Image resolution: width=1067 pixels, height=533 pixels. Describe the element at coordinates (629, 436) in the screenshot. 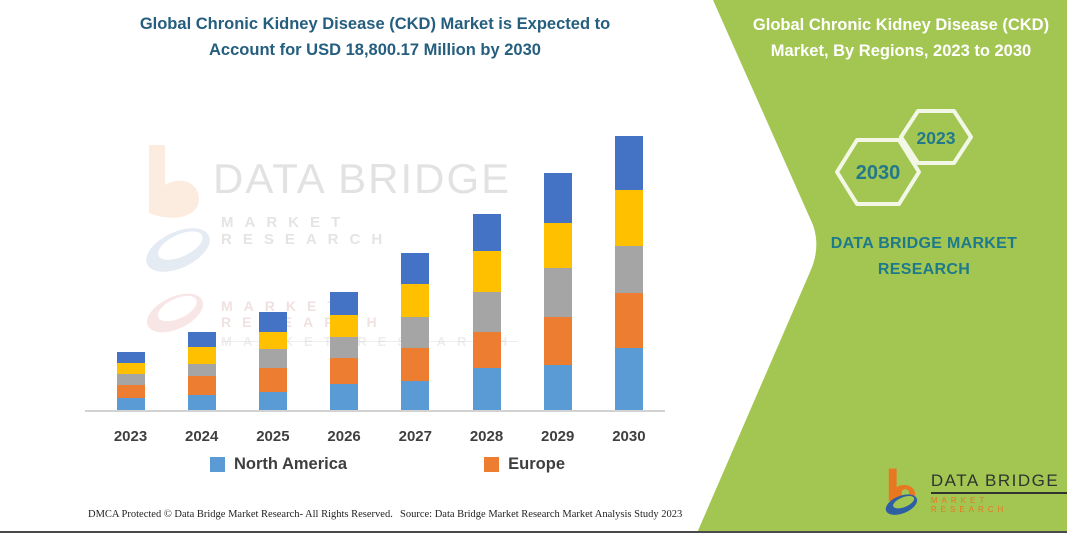

I see `x-axis-label-2030: 2030` at that location.